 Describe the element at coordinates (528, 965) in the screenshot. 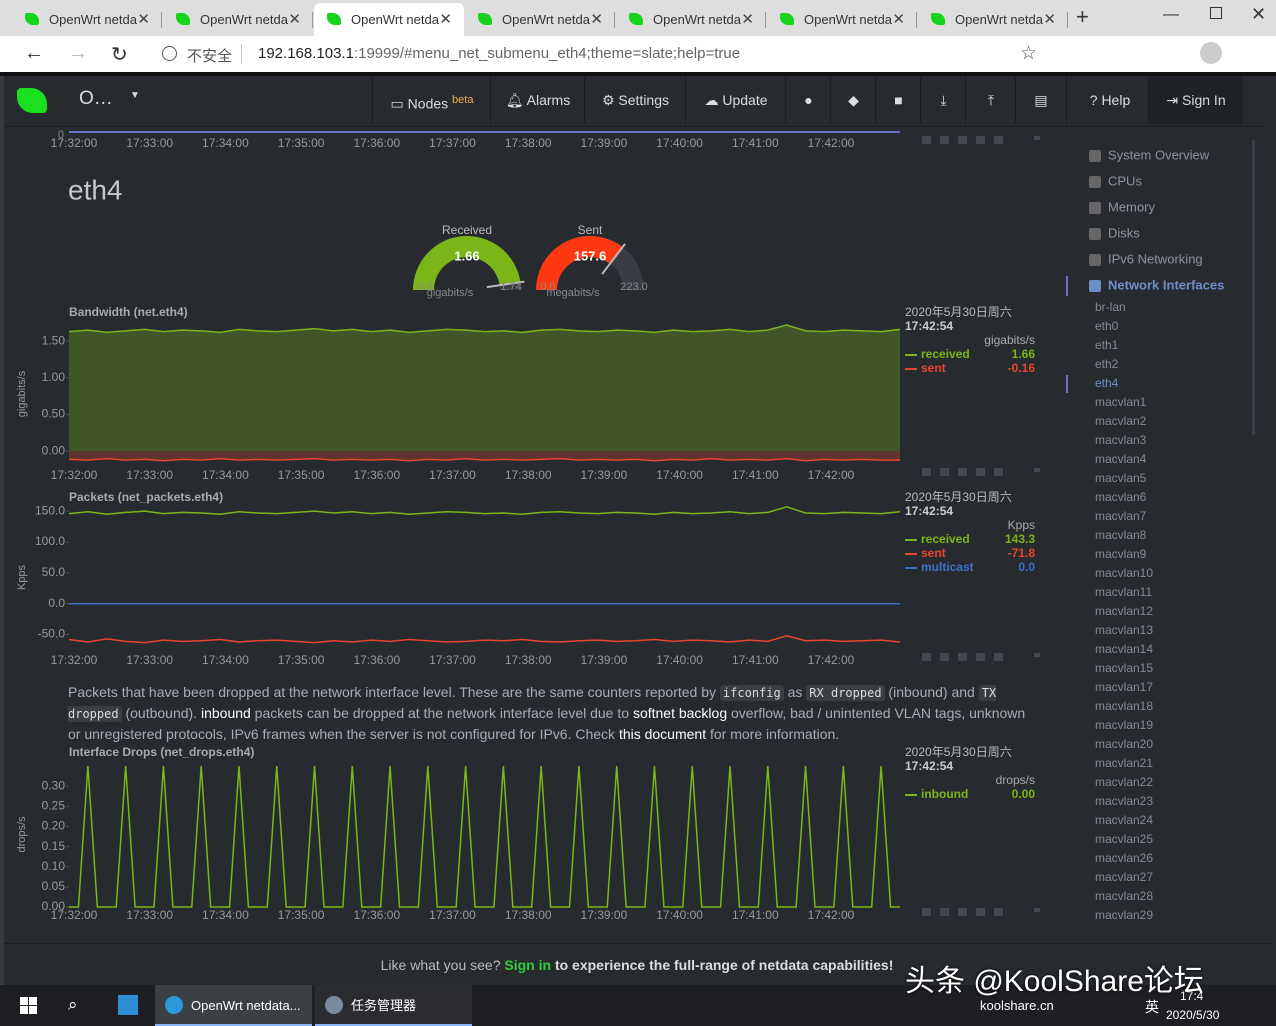

I see `footer-link: Sign in` at that location.